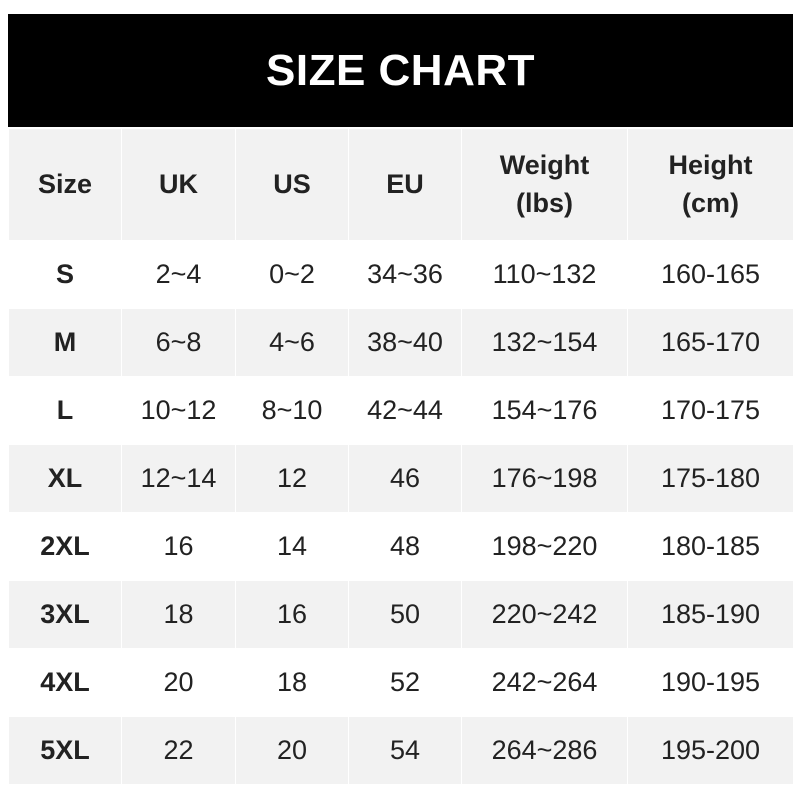  What do you see at coordinates (178, 750) in the screenshot?
I see `cell-uk: 22` at bounding box center [178, 750].